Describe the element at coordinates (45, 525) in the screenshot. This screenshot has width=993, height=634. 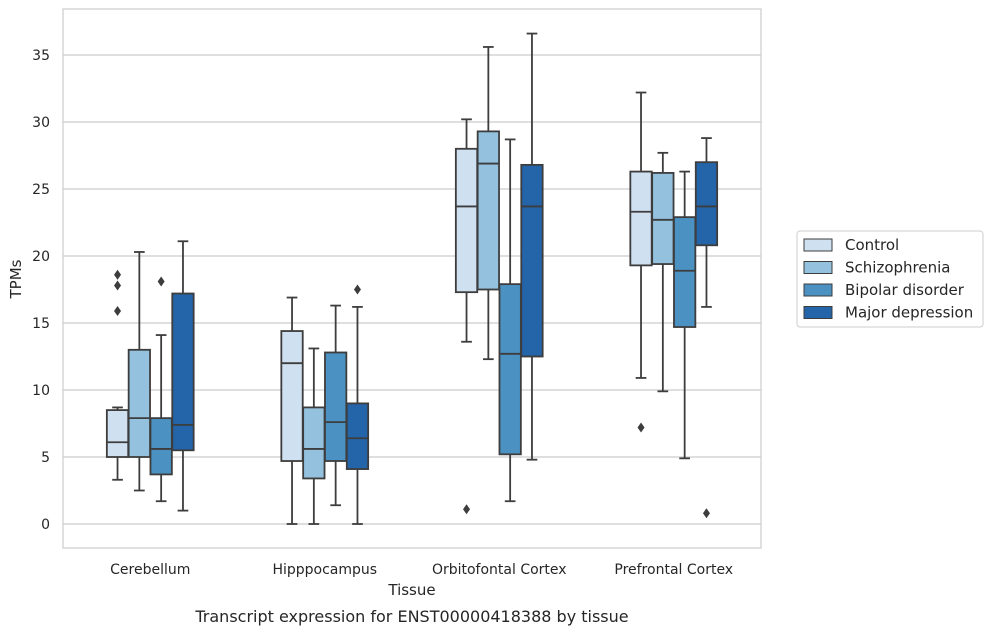
I see `y-tick-label: 0` at that location.